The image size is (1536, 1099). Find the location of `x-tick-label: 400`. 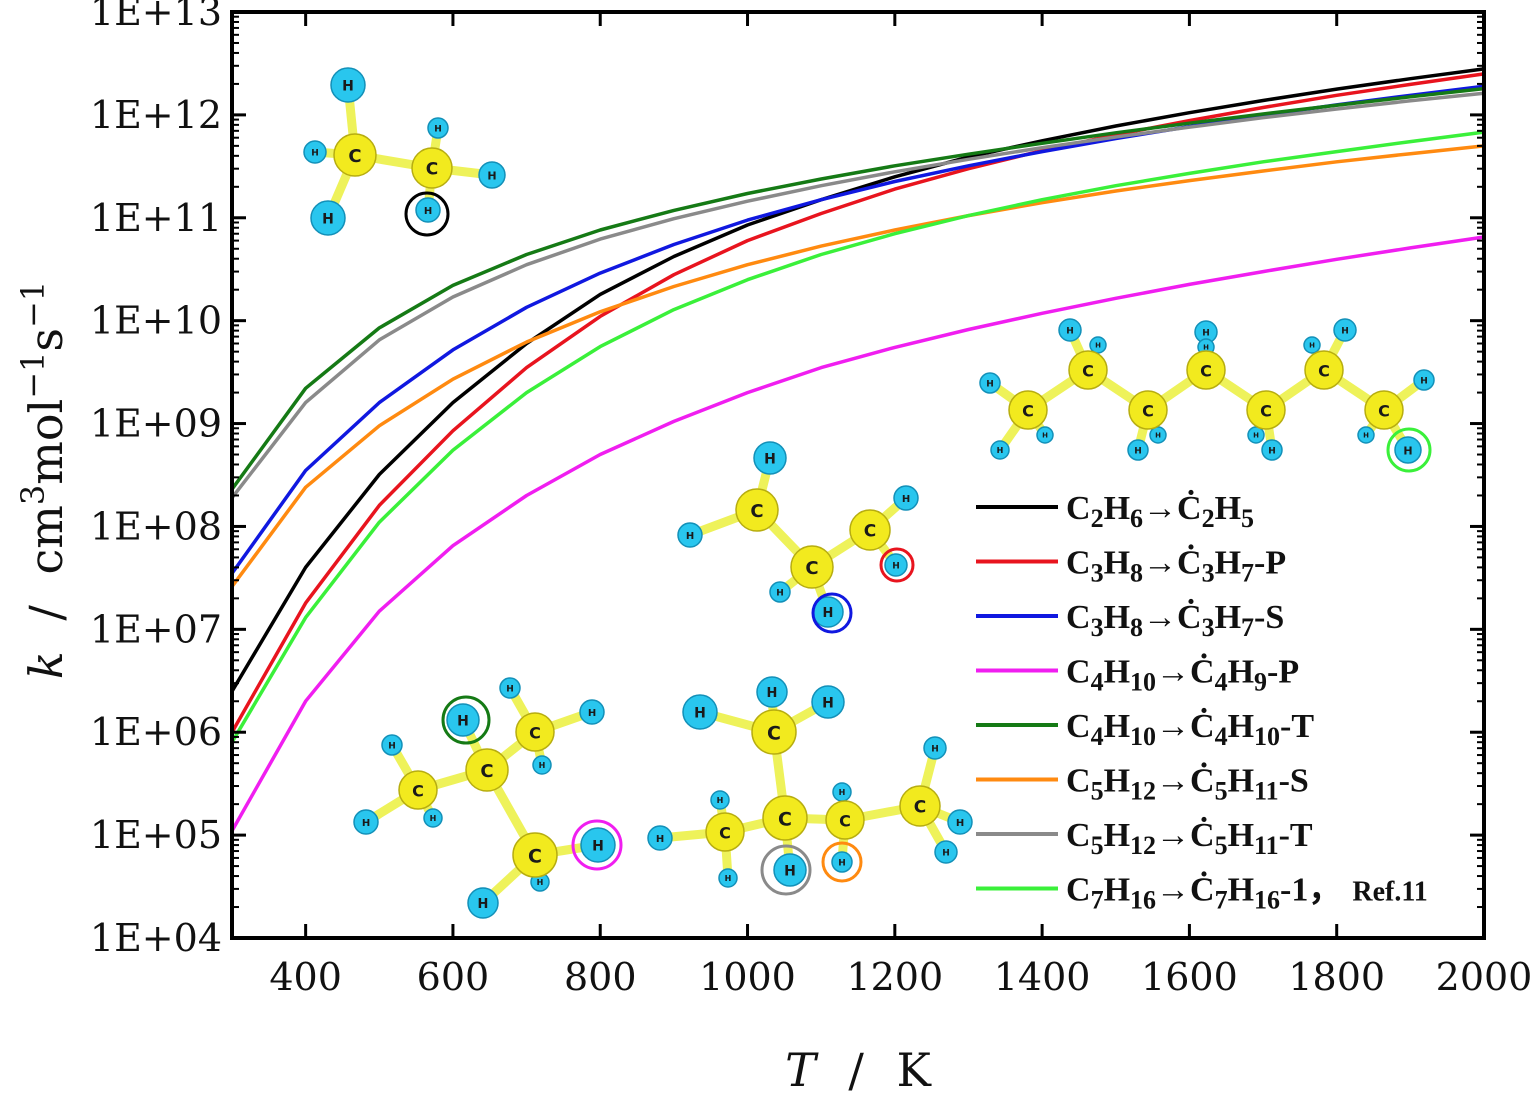

x-tick-label: 400 is located at coordinates (305, 977).